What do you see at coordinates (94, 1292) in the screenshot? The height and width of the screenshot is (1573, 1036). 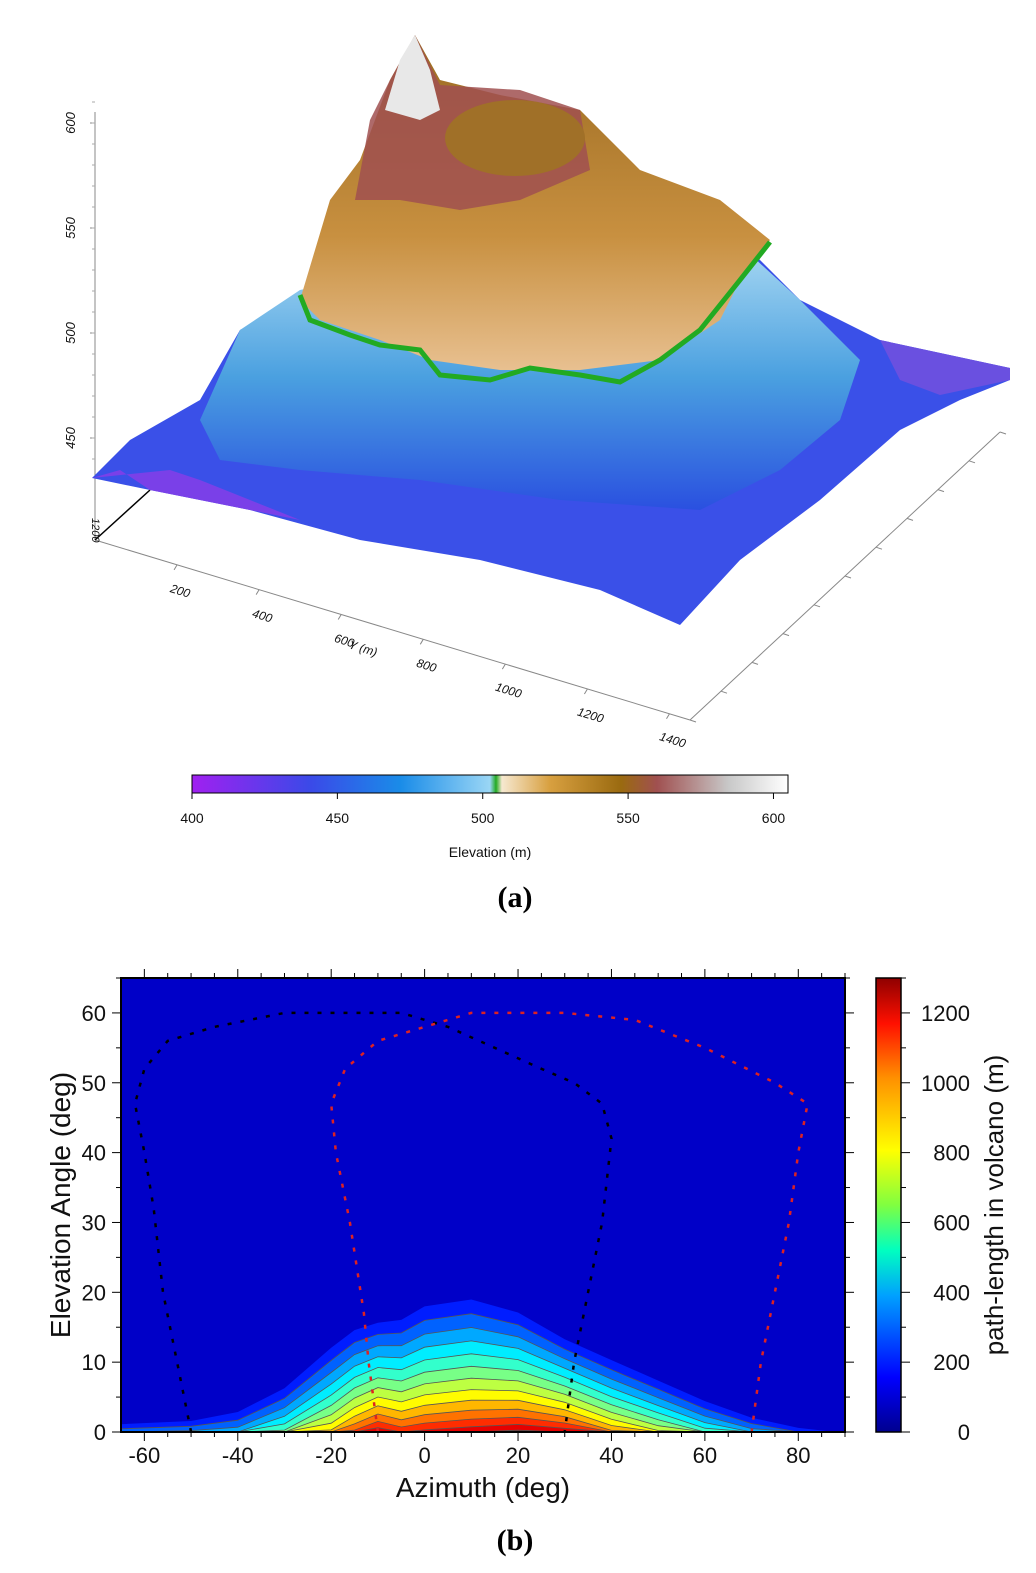 I see `y-tick-label: 20` at bounding box center [94, 1292].